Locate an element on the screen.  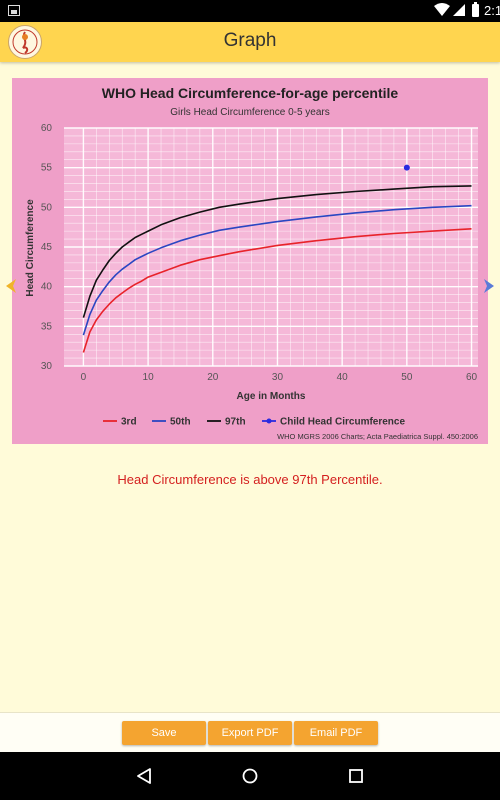
y-tick-label: 35 is located at coordinates (47, 326).